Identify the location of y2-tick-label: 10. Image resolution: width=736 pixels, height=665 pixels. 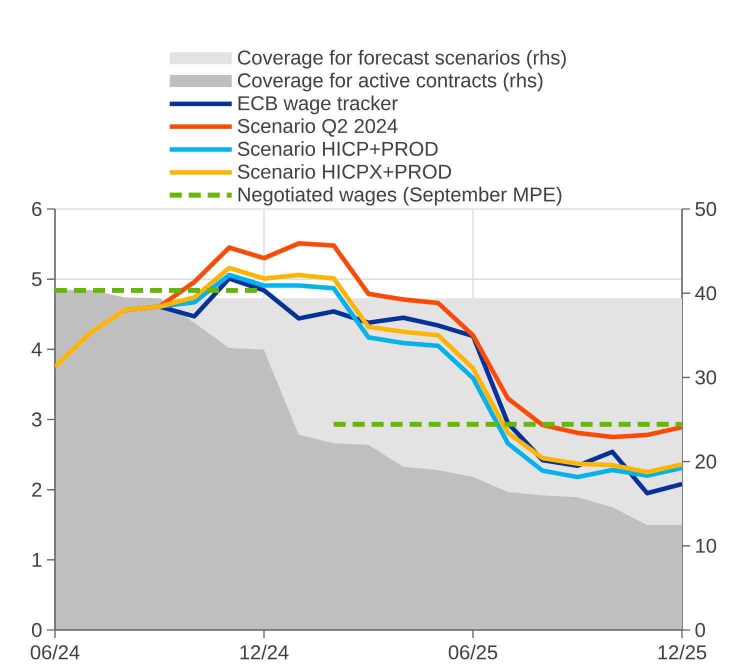
(706, 545).